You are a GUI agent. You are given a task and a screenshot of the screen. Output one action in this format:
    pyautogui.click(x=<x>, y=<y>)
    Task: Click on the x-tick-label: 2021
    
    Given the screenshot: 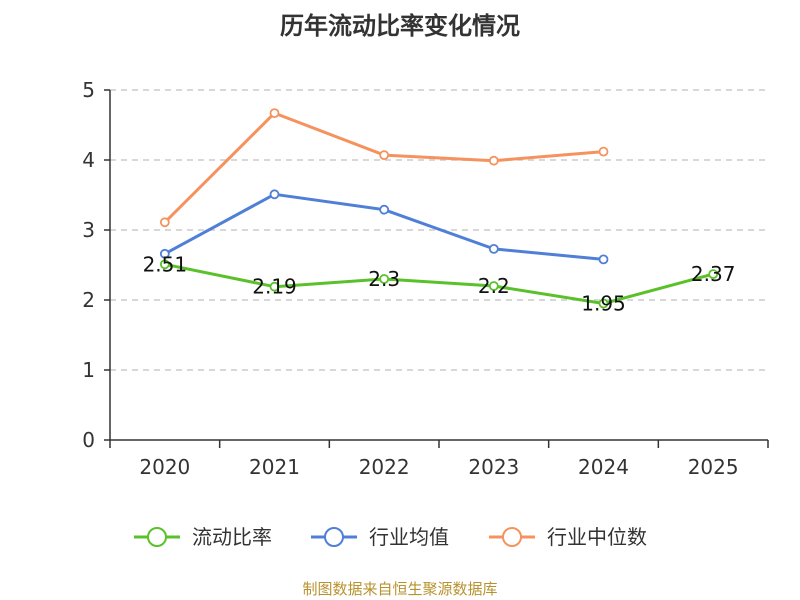 What is the action you would take?
    pyautogui.click(x=274, y=467)
    